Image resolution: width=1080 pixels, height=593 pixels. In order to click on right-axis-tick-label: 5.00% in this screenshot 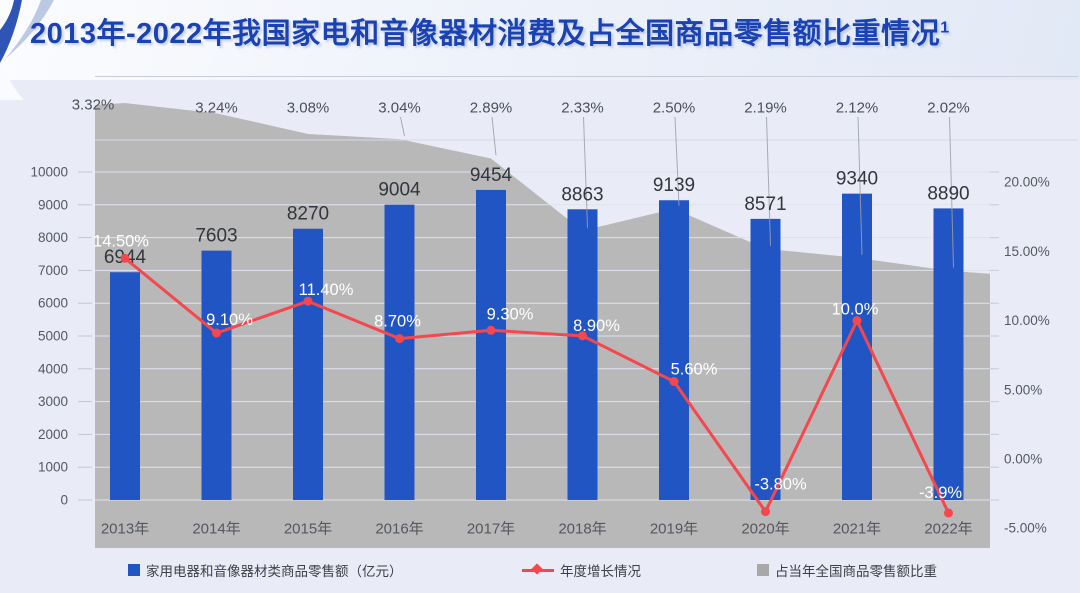, I will do `click(1023, 389)`.